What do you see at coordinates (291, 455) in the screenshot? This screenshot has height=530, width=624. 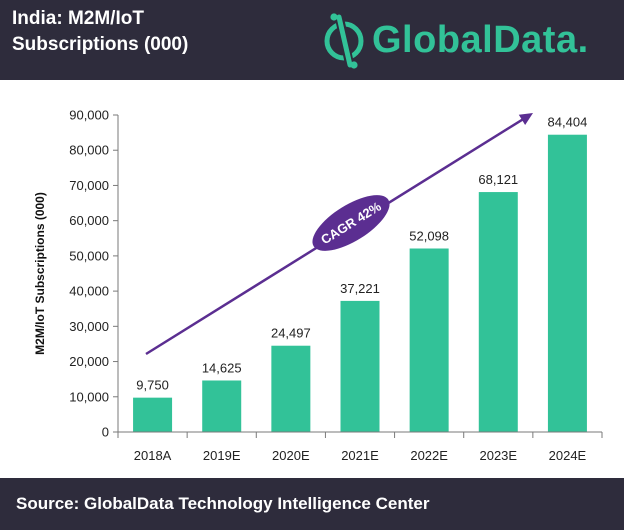 I see `x-tick-label: 2020E` at bounding box center [291, 455].